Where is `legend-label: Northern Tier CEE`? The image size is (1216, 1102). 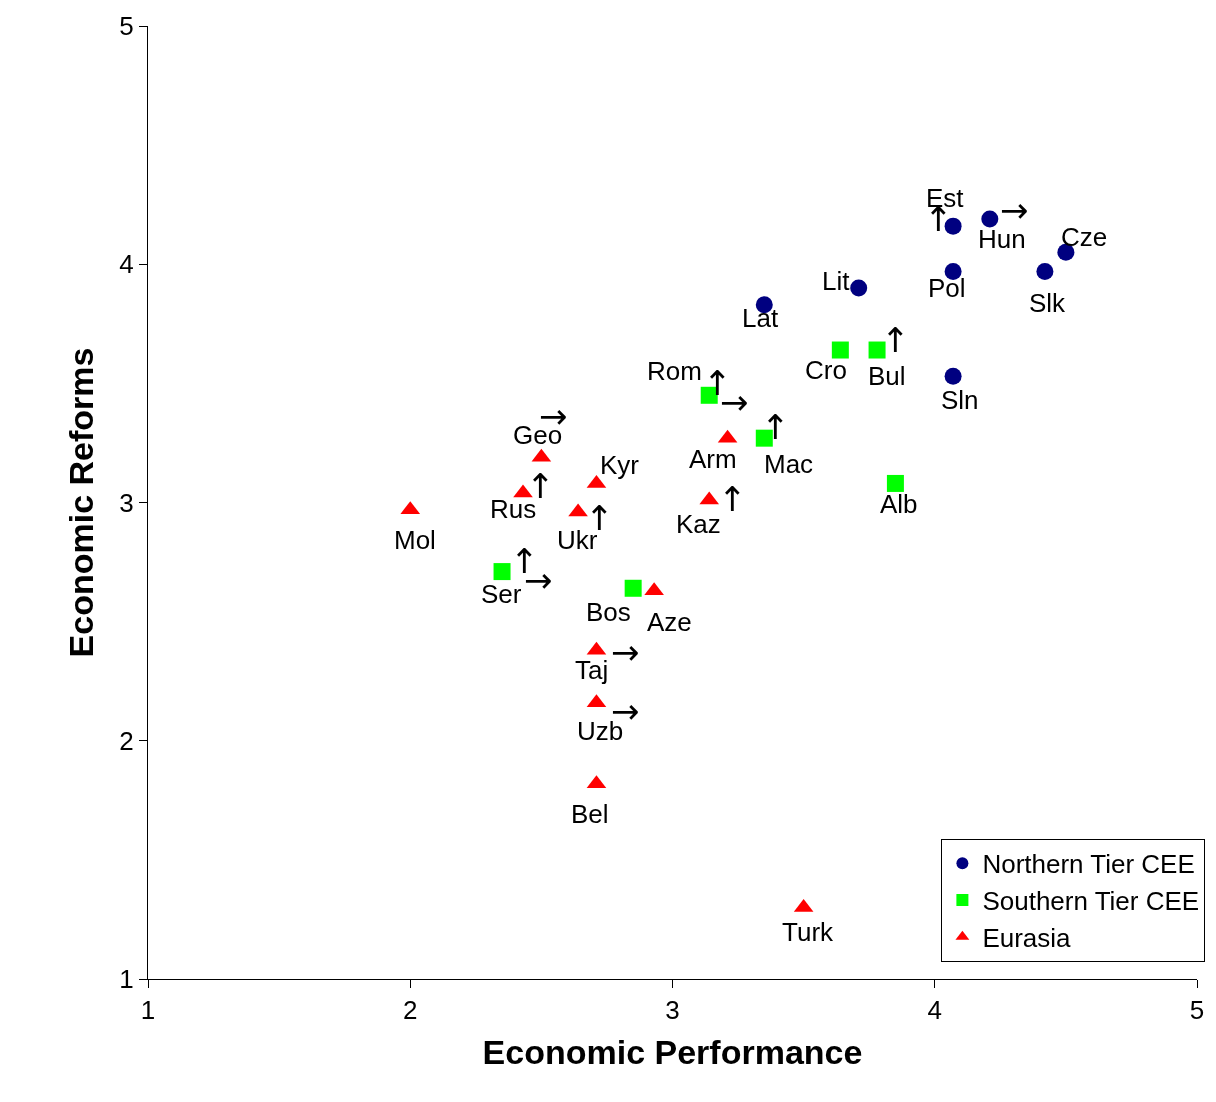 legend-label: Northern Tier CEE is located at coordinates (1088, 864).